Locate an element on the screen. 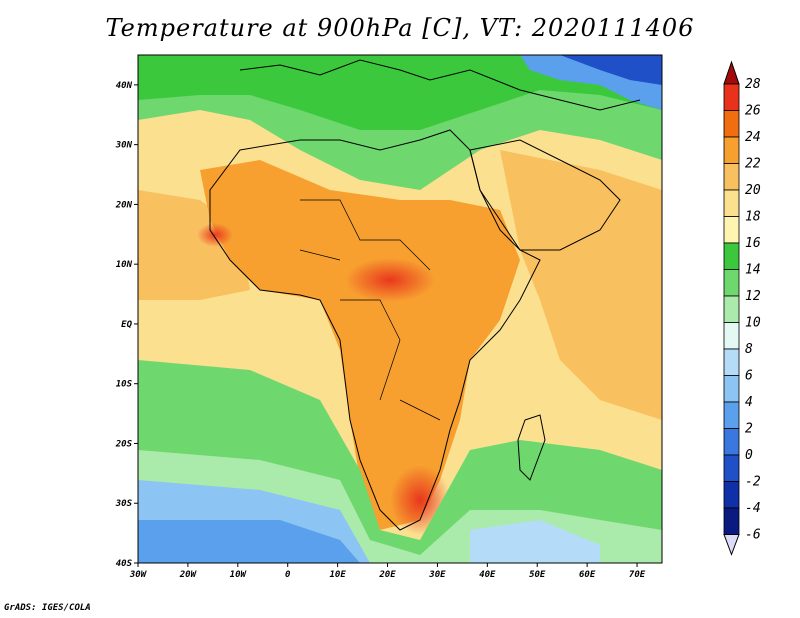  madagascar-outline is located at coordinates (531, 447).